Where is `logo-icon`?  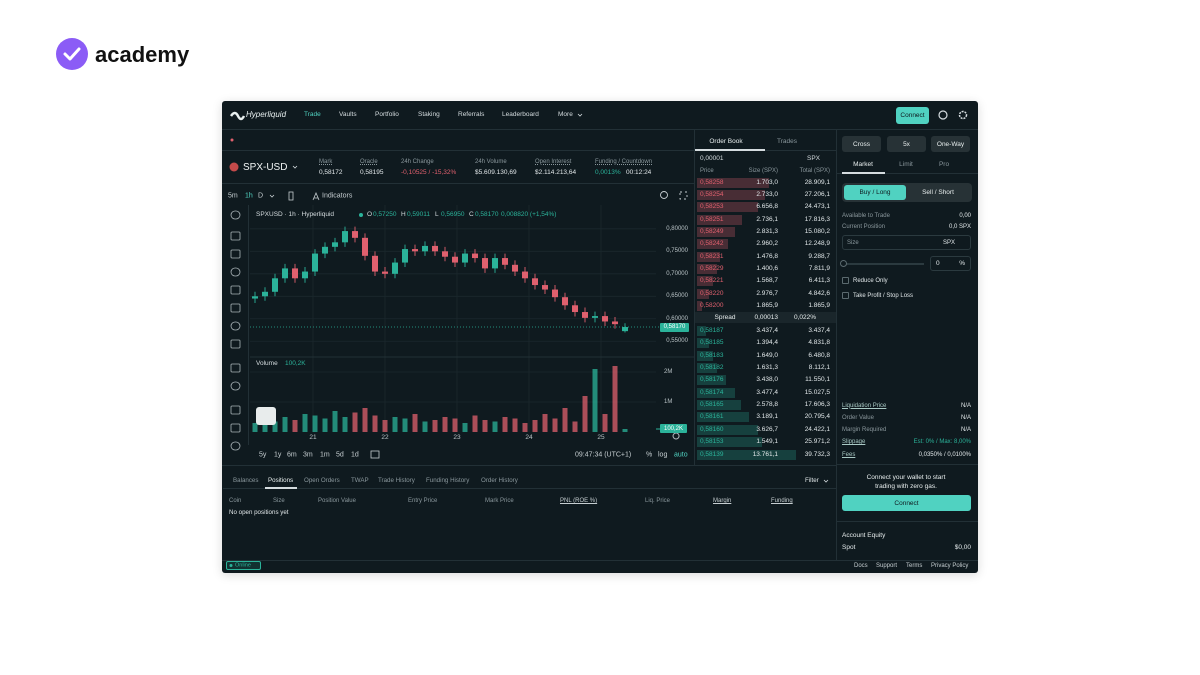
logo-icon is located at coordinates (72, 54).